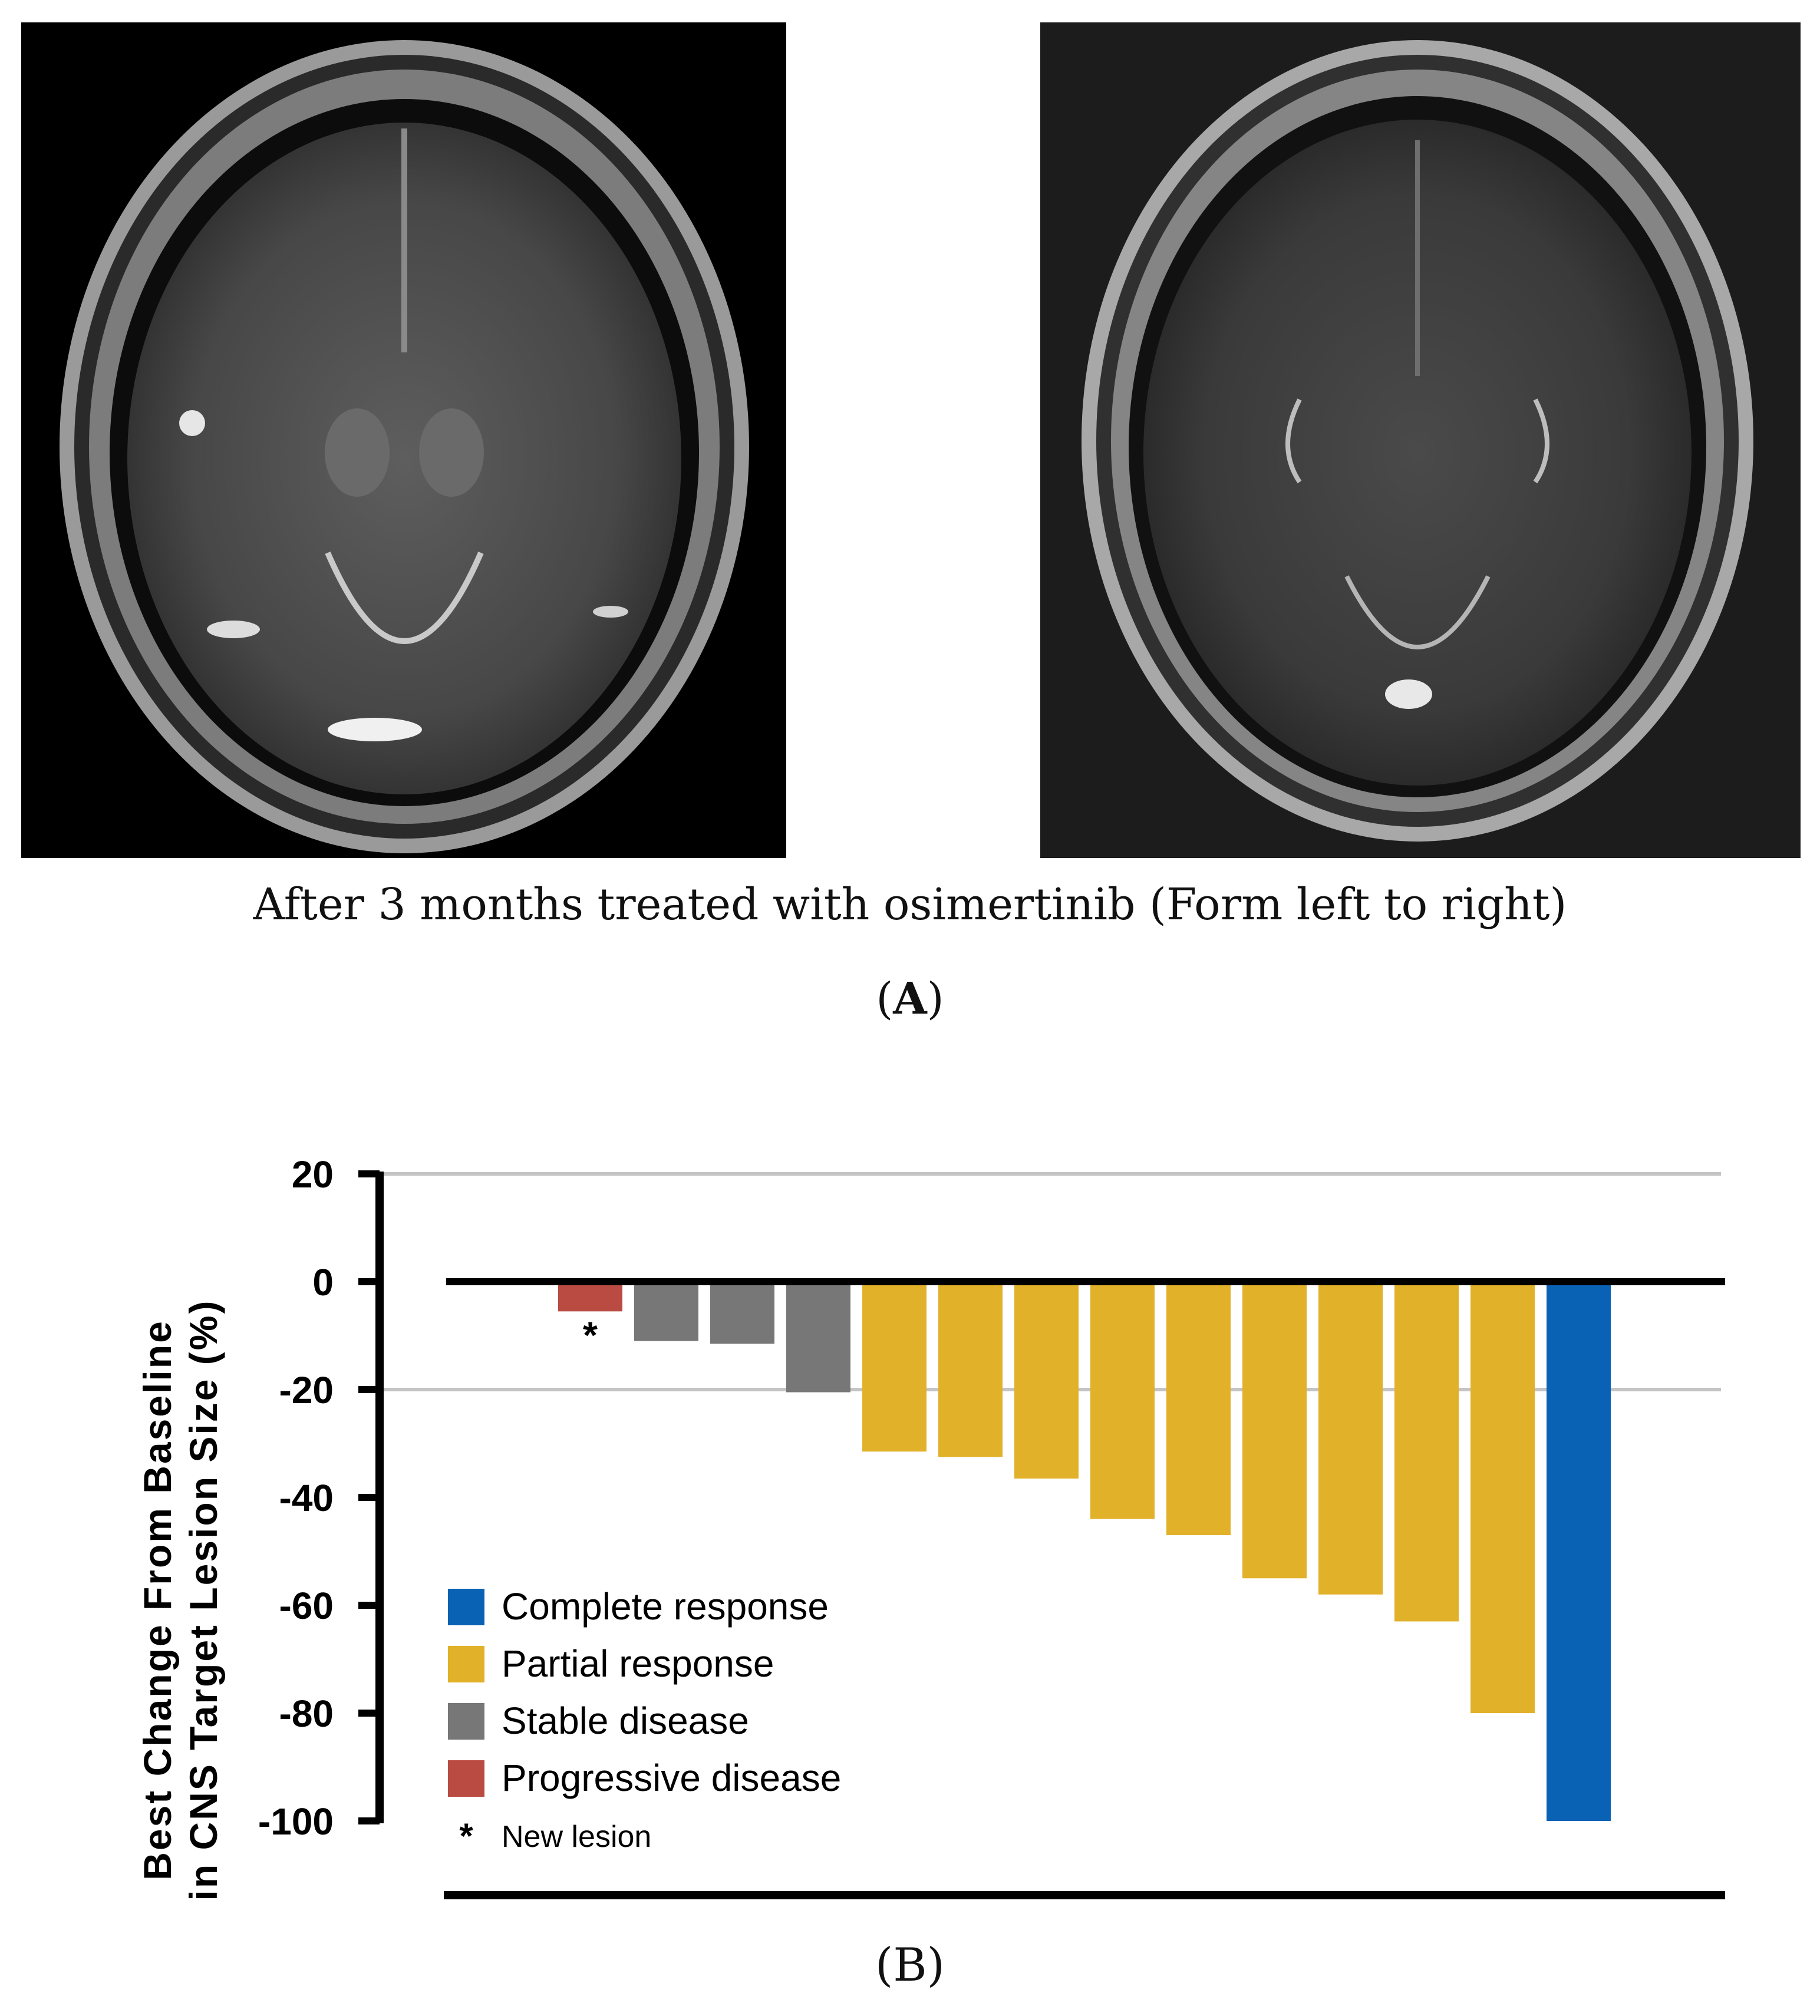 The width and height of the screenshot is (1820, 2016). I want to click on panel-a-letter: A, so click(910, 999).